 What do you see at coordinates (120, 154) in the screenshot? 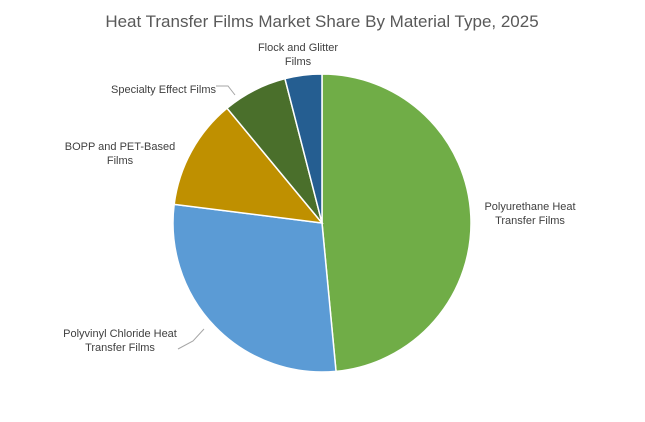
I see `slice-label-bopp-and-pet-based-films: BOPP and PET-Based Films` at bounding box center [120, 154].